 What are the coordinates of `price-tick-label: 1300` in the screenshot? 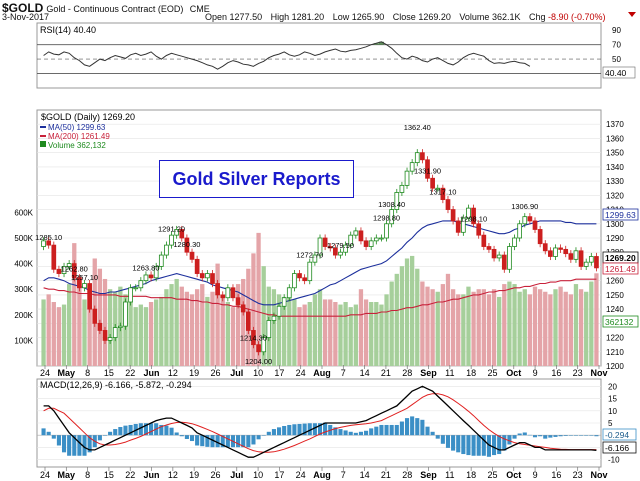 It's located at (615, 224).